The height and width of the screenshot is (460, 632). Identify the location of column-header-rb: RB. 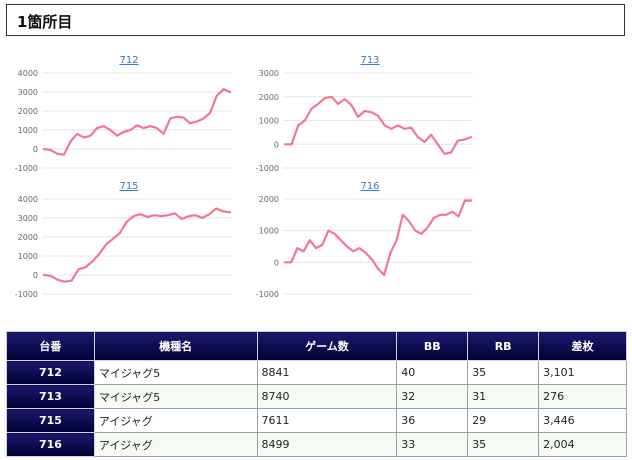
(503, 346).